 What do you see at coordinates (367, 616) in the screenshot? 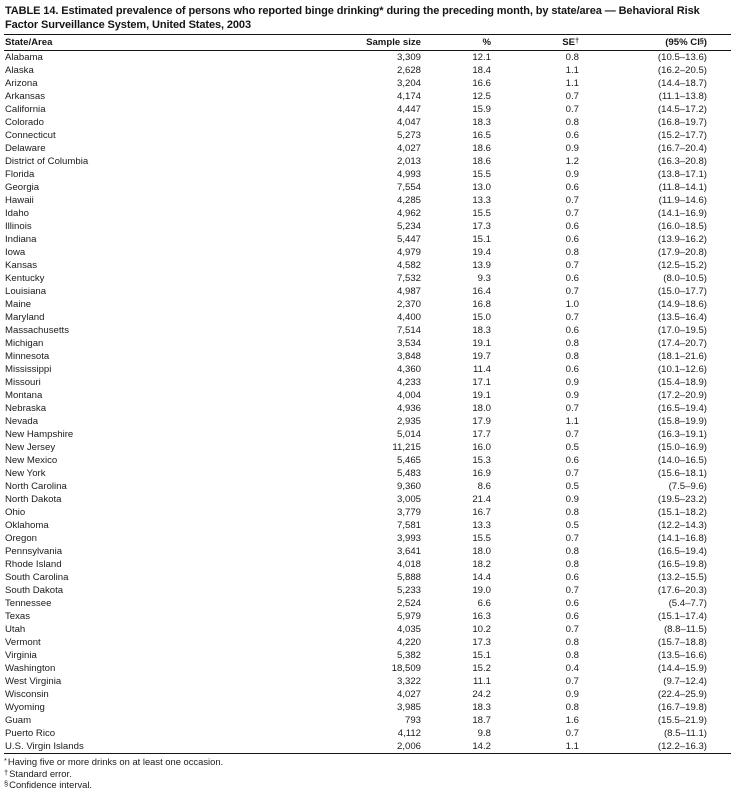
I see `table-row: Texas 5,979 16.3 0.6 (15.1–17.4)` at bounding box center [367, 616].